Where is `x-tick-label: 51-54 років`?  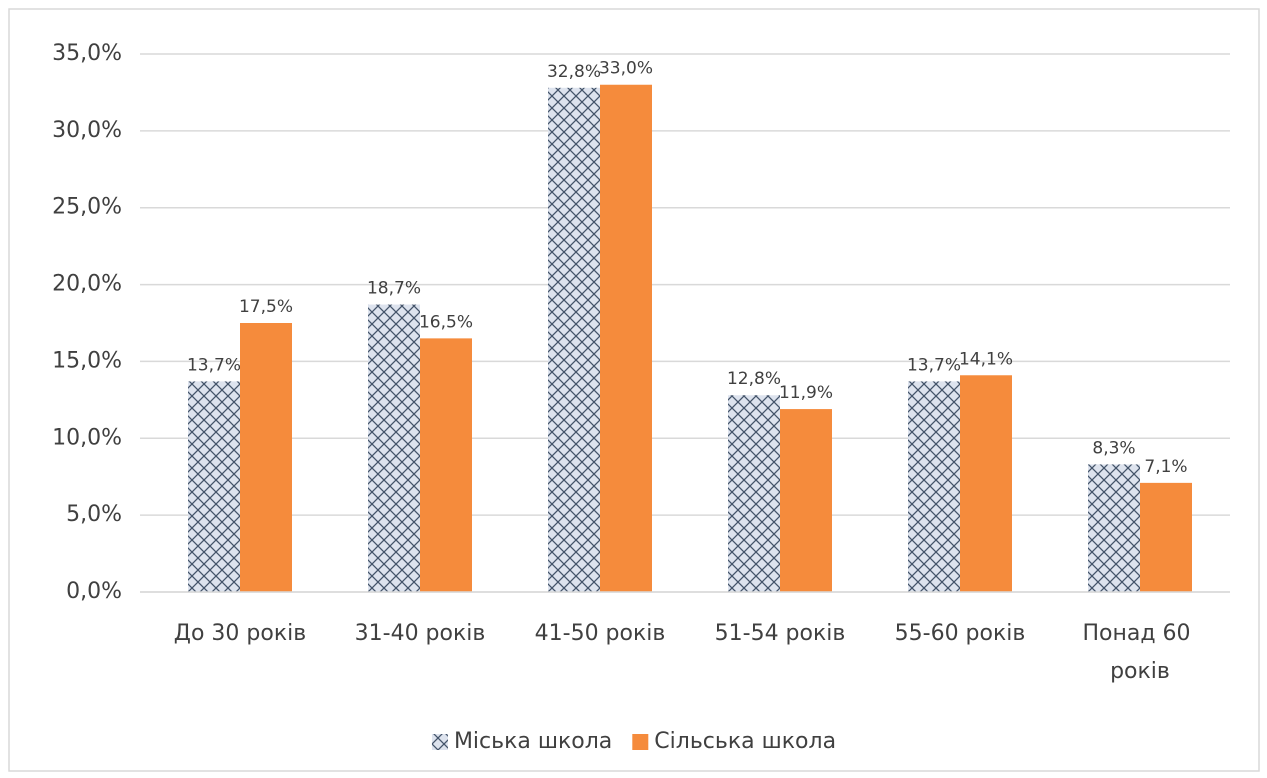 x-tick-label: 51-54 років is located at coordinates (780, 633).